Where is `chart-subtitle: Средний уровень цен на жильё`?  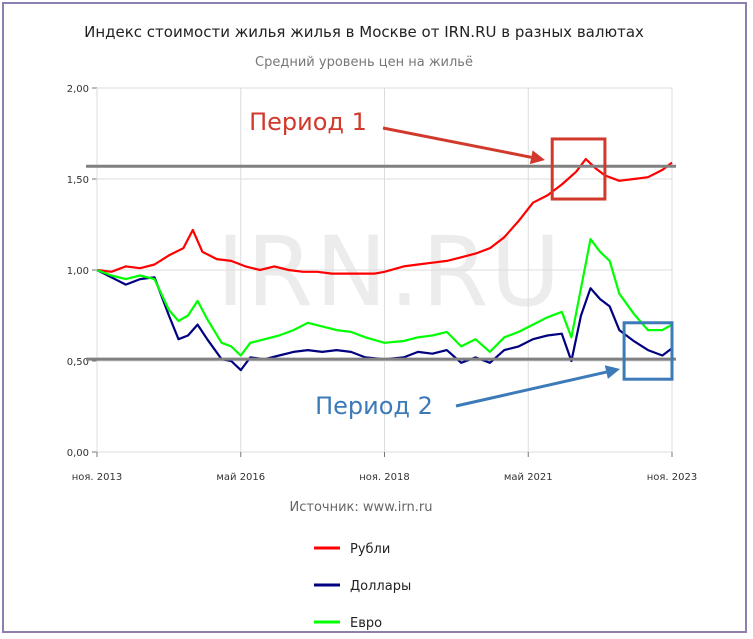
chart-subtitle: Средний уровень цен на жильё is located at coordinates (364, 62).